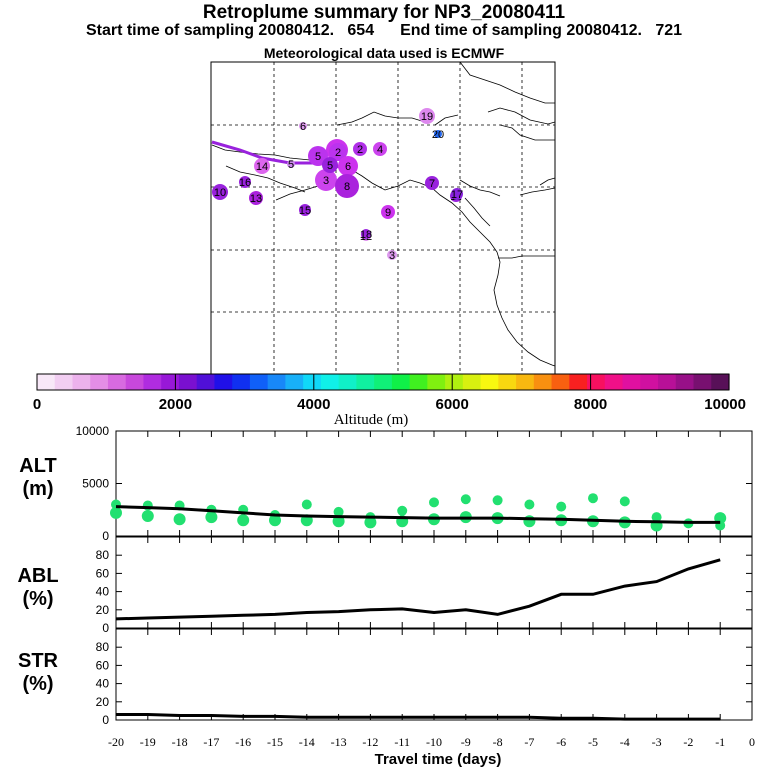 The image size is (768, 768). What do you see at coordinates (371, 420) in the screenshot?
I see `colorbar-axis-label: Altitude (m)` at bounding box center [371, 420].